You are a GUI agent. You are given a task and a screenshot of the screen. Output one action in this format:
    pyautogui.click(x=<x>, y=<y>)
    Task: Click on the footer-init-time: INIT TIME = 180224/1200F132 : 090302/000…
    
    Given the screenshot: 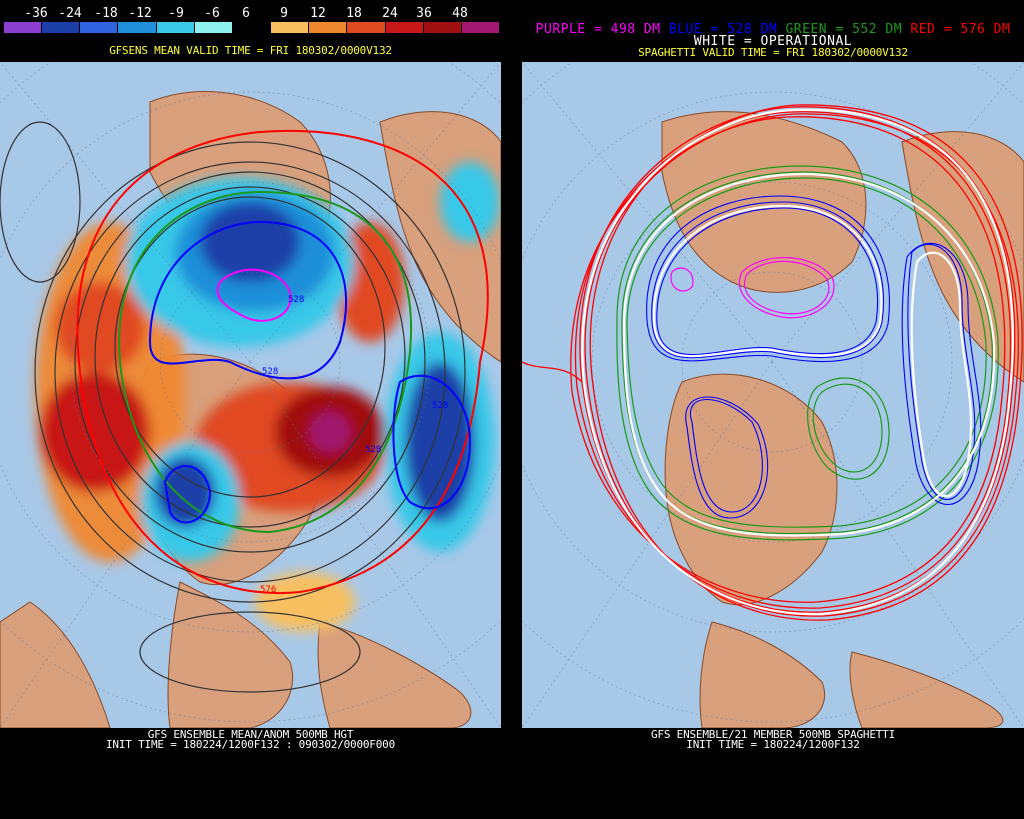 What is the action you would take?
    pyautogui.click(x=250, y=744)
    